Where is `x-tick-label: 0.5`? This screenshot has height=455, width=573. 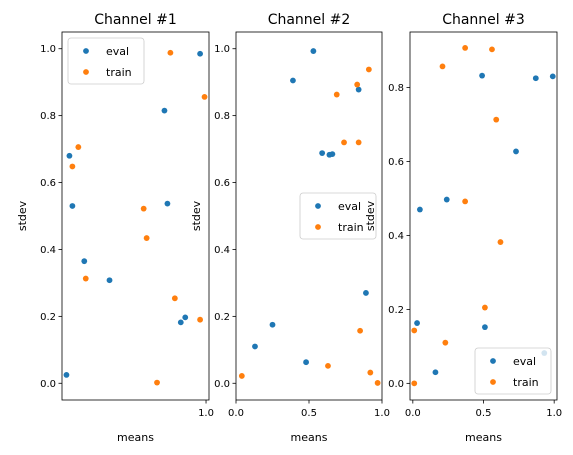
x-tick-label: 0.5 is located at coordinates (484, 413).